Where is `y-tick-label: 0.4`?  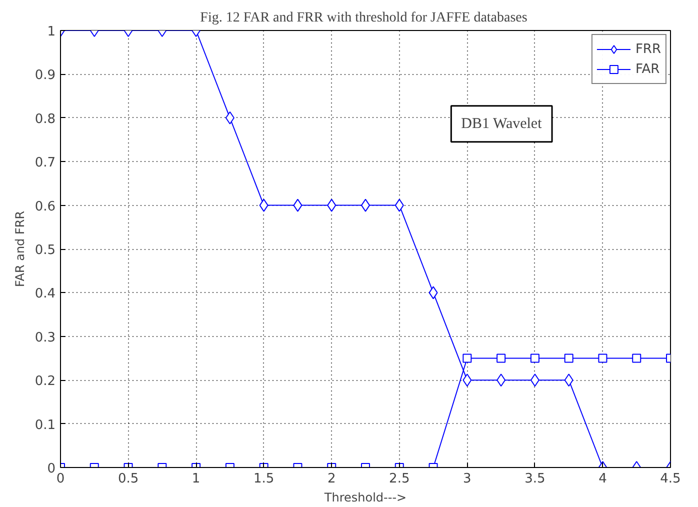
y-tick-label: 0.4 is located at coordinates (45, 294).